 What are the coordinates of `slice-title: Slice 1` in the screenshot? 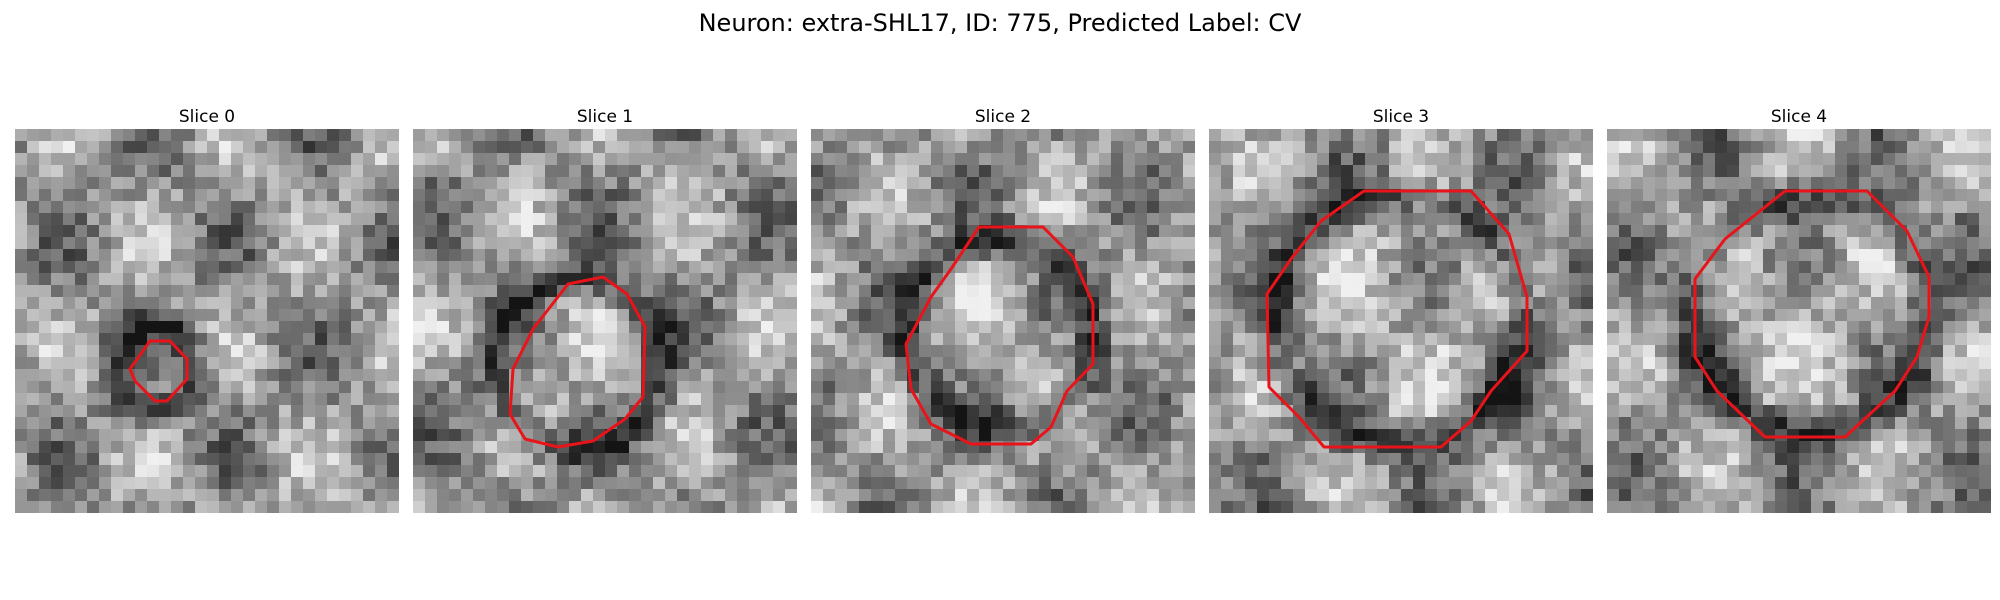 It's located at (605, 117).